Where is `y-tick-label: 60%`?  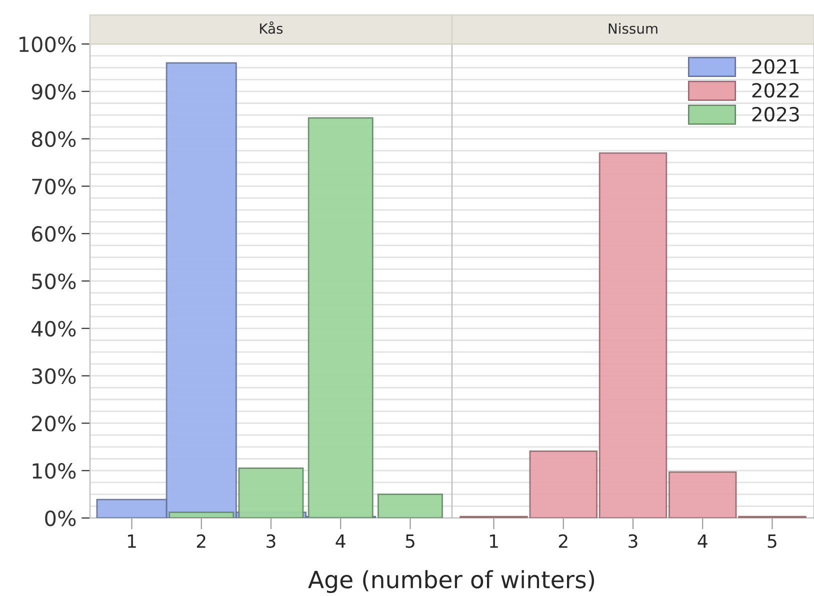
y-tick-label: 60% is located at coordinates (54, 234).